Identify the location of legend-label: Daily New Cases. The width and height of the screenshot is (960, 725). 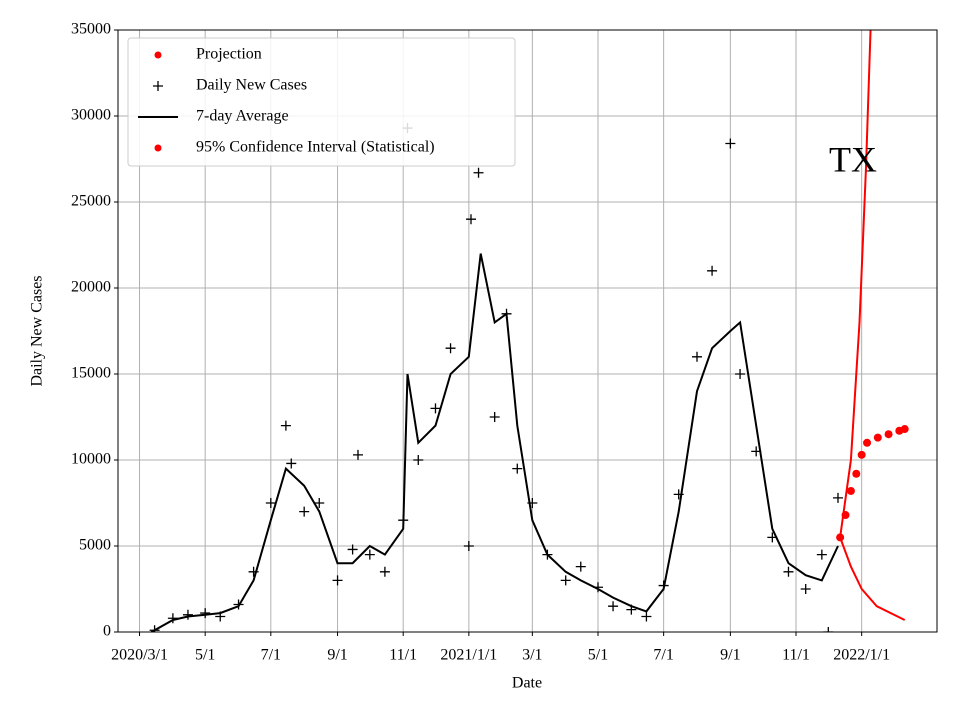
(251, 85).